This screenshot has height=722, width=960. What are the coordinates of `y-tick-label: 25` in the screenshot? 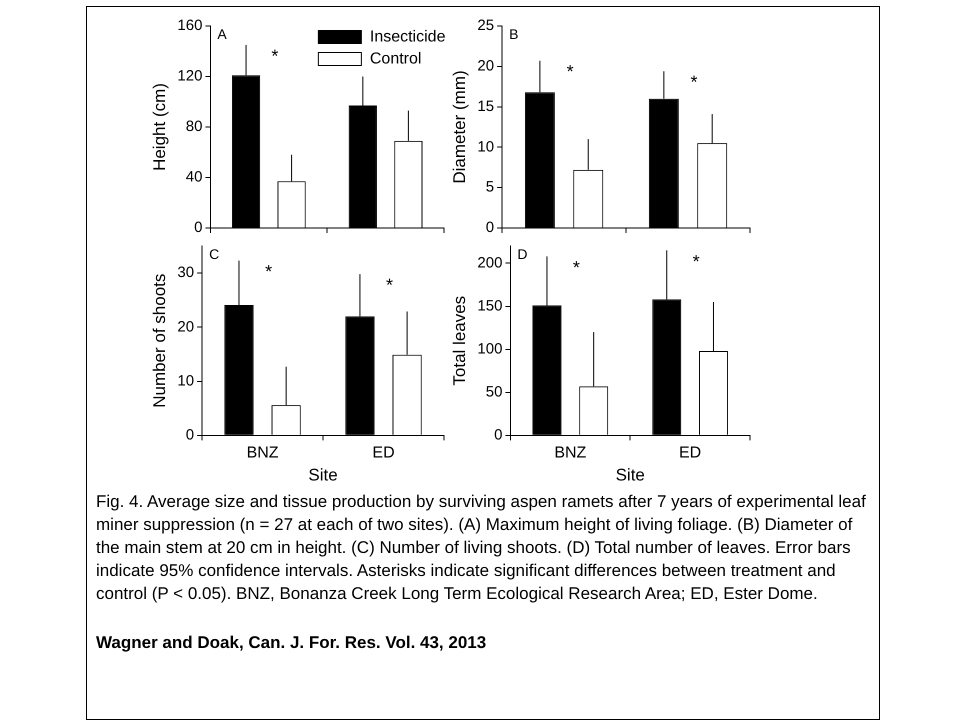 It's located at (485, 25).